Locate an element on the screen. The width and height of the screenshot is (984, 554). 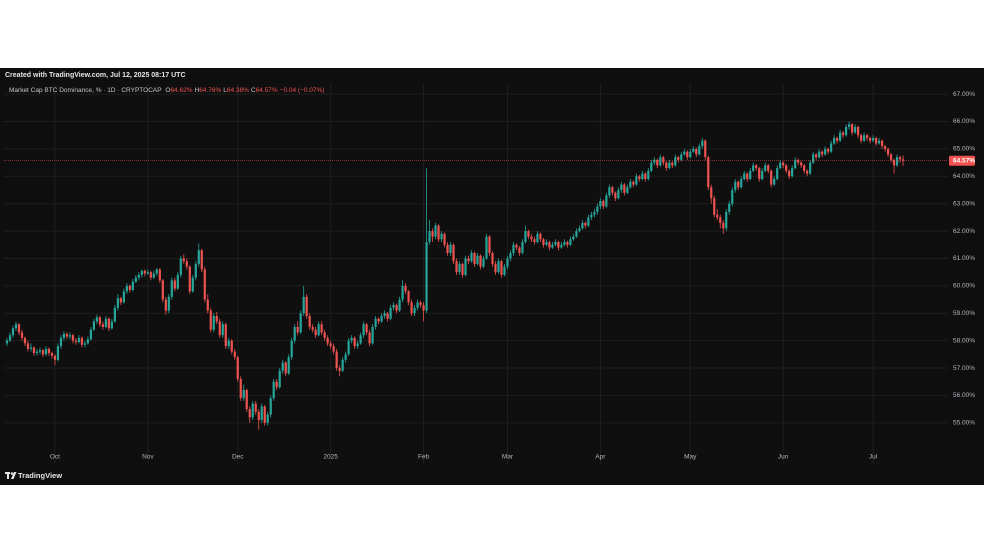
x-tick-label: Feb is located at coordinates (424, 457).